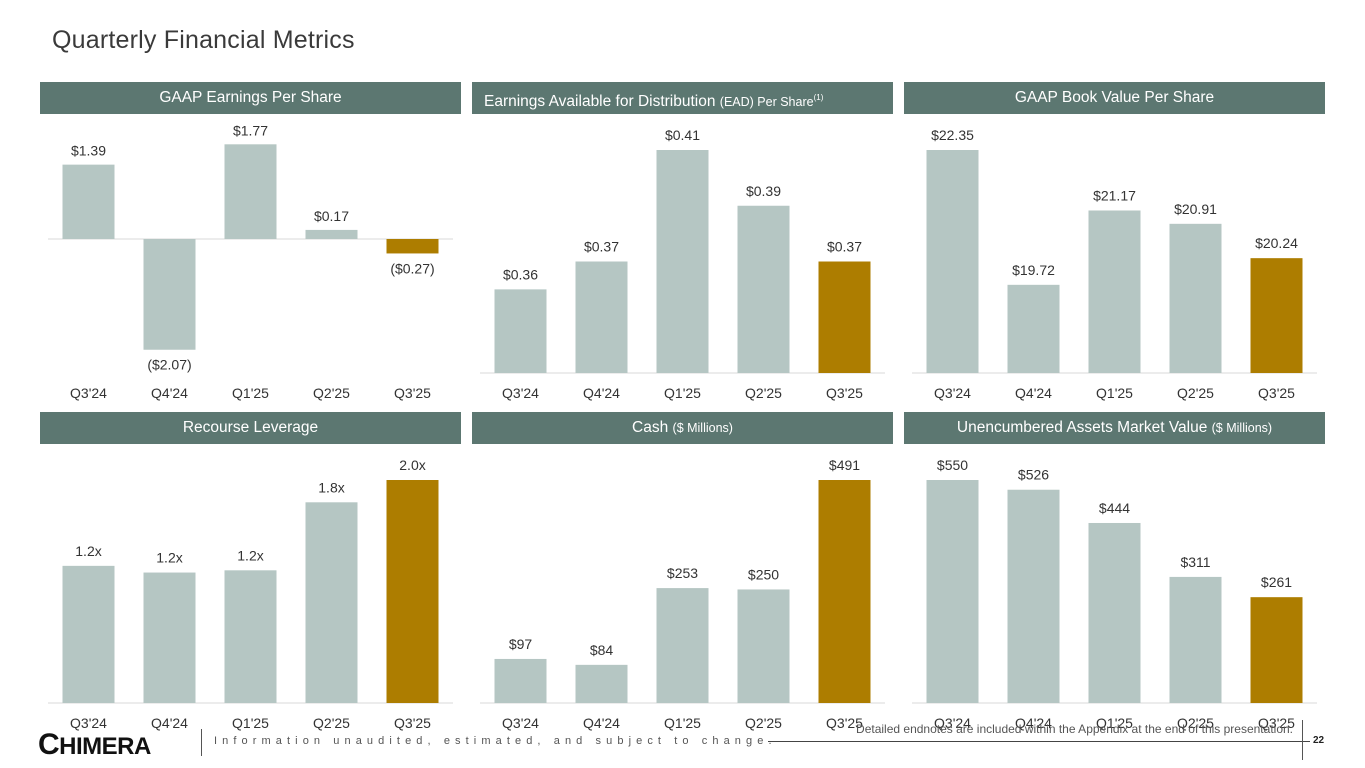 This screenshot has height=768, width=1365. Describe the element at coordinates (250, 130) in the screenshot. I see `data-label: $1.77` at that location.